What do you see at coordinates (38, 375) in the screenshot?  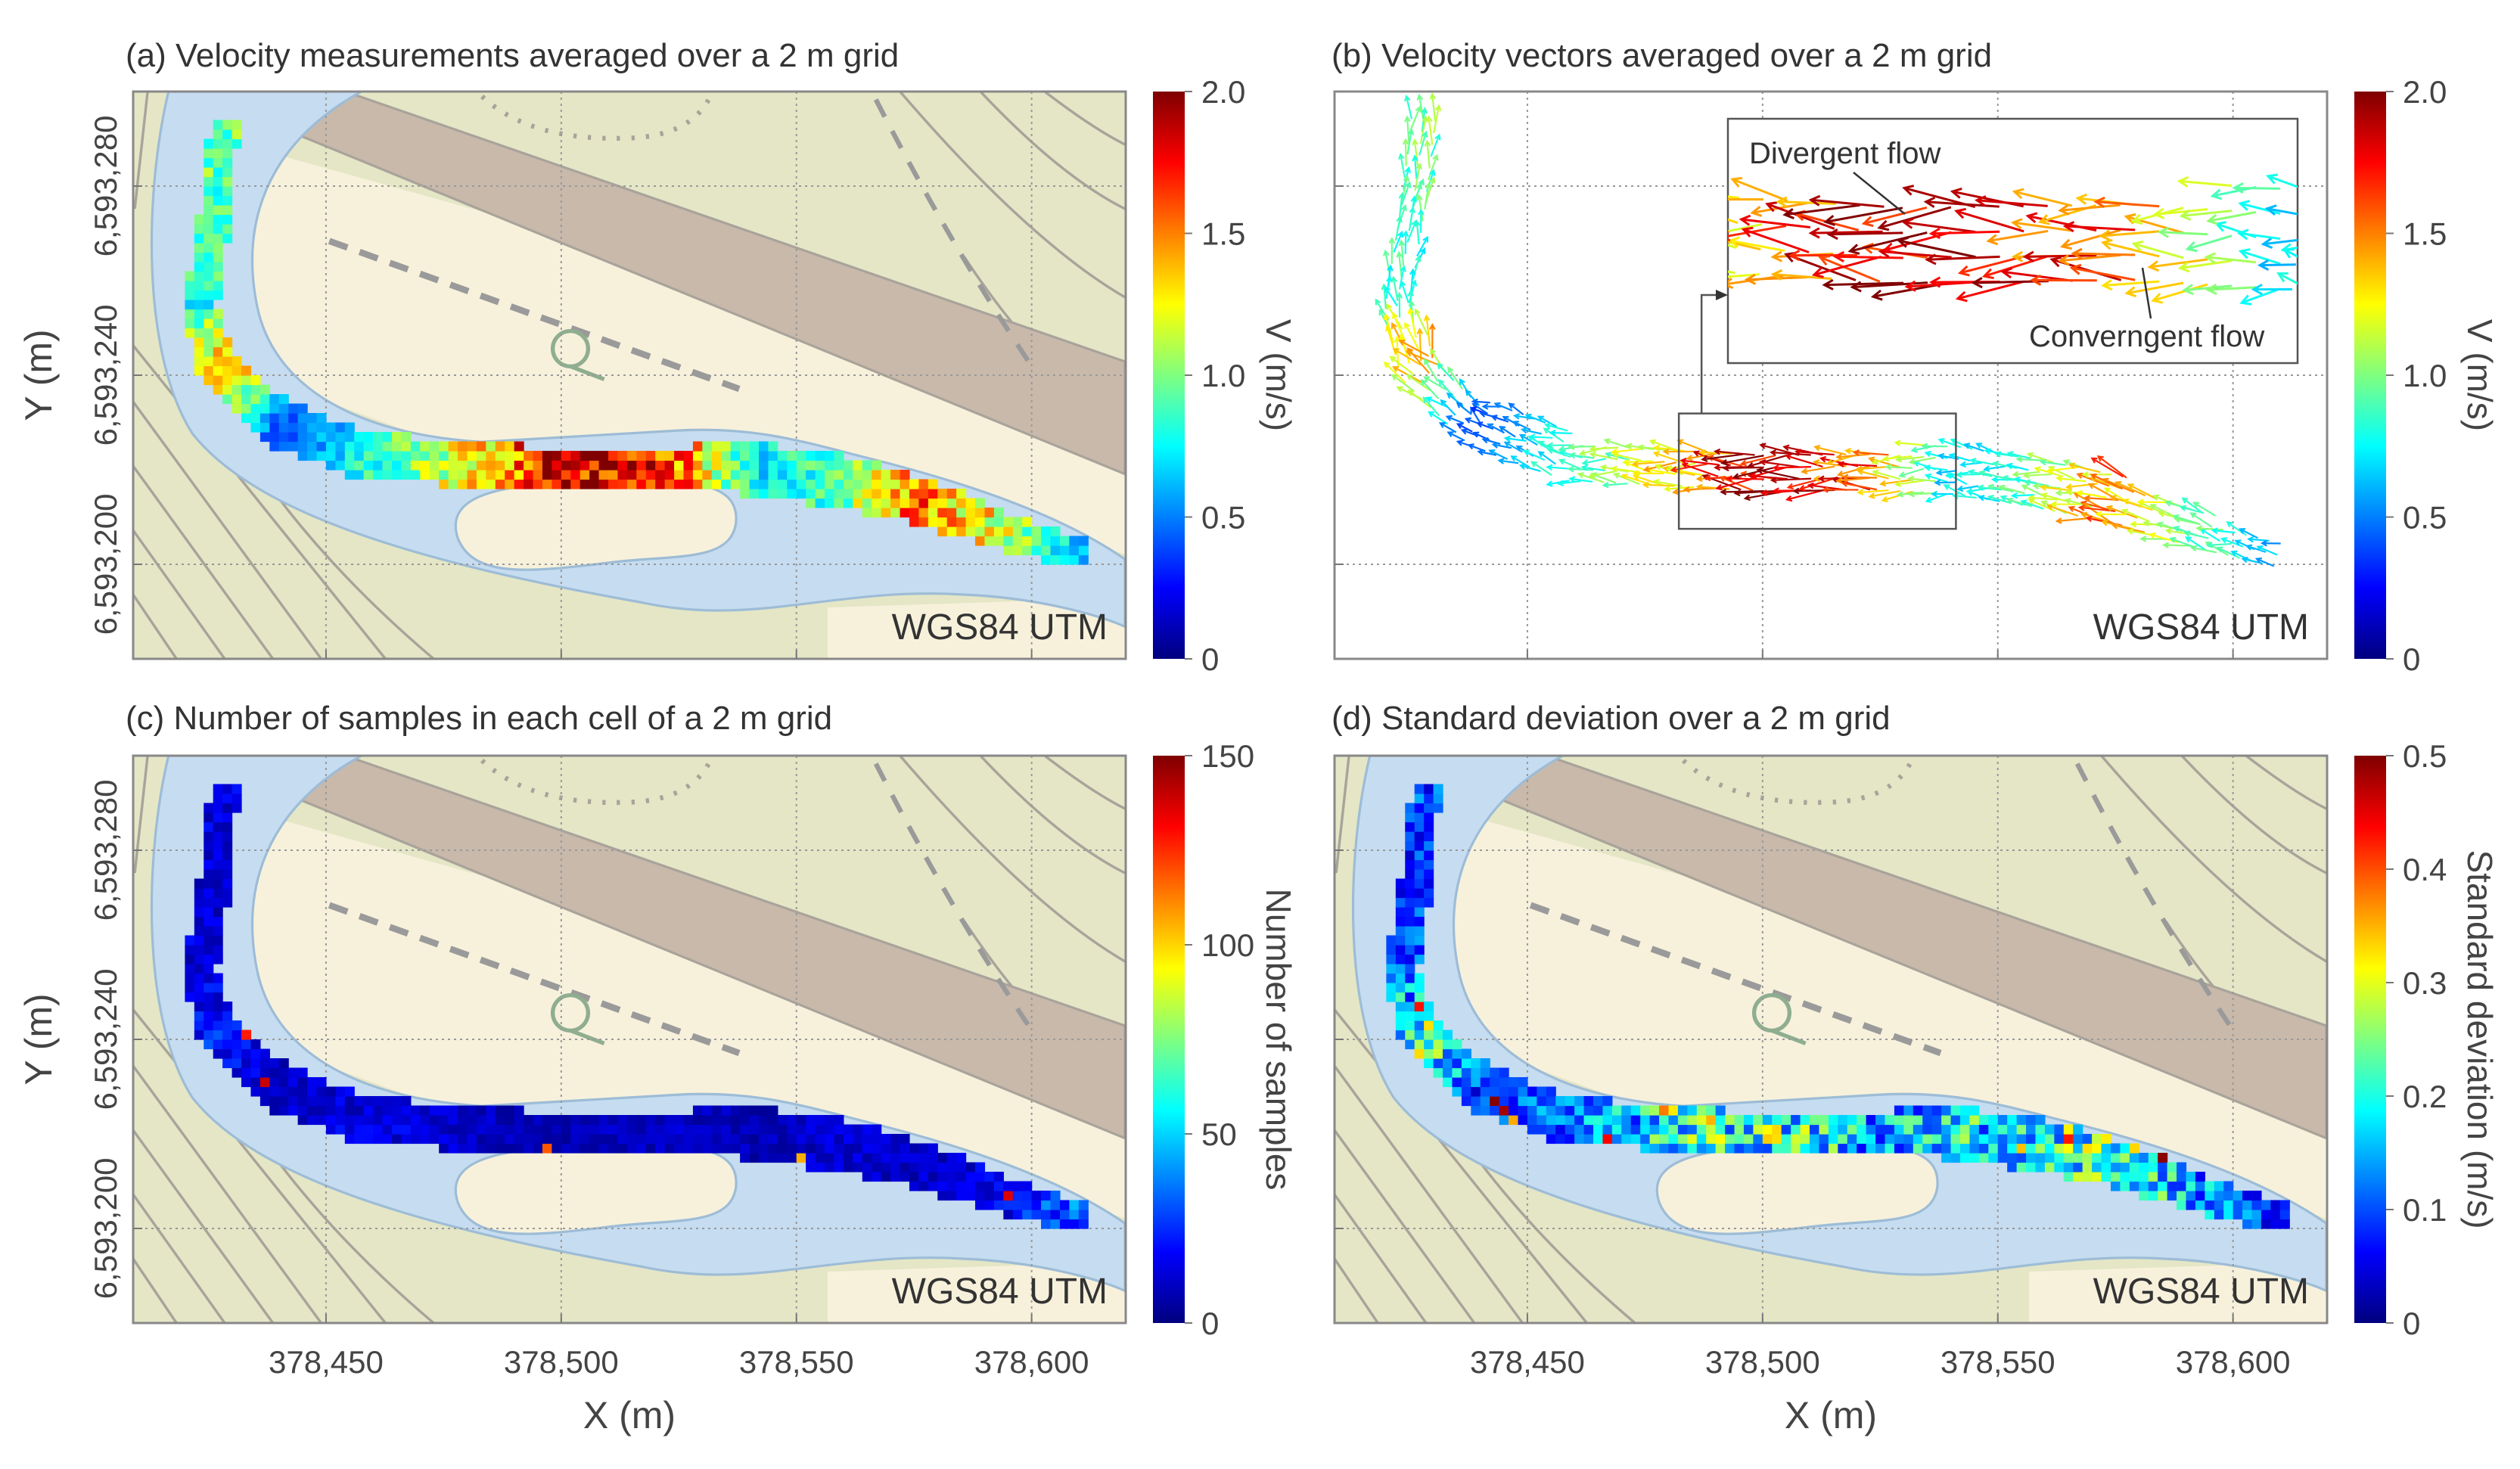 I see `y-axis-label-a: Y (m)` at bounding box center [38, 375].